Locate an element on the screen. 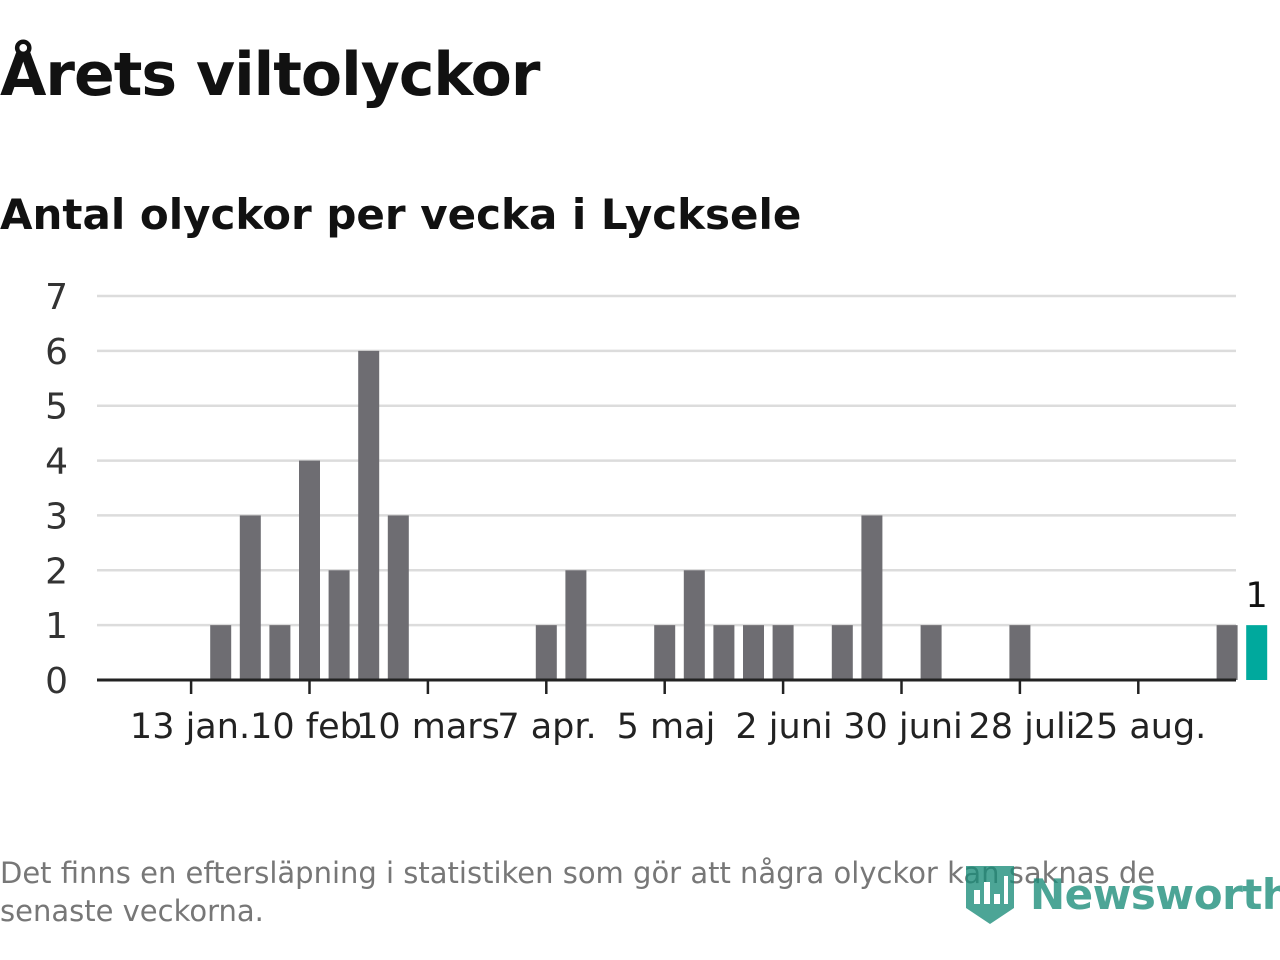 Image resolution: width=1280 pixels, height=960 pixels. data-labels: 1 is located at coordinates (1257, 596).